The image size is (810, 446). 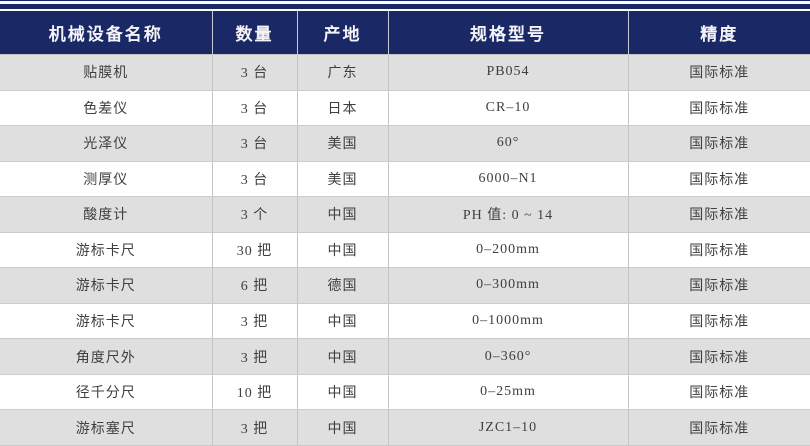 I want to click on column-header-quantity: 数量, so click(x=254, y=33).